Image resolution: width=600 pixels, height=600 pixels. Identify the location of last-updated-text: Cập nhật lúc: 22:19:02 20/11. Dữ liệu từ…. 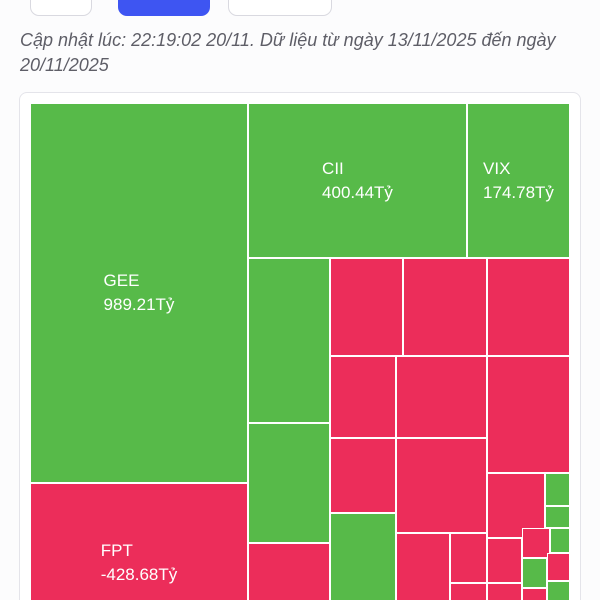
(288, 52).